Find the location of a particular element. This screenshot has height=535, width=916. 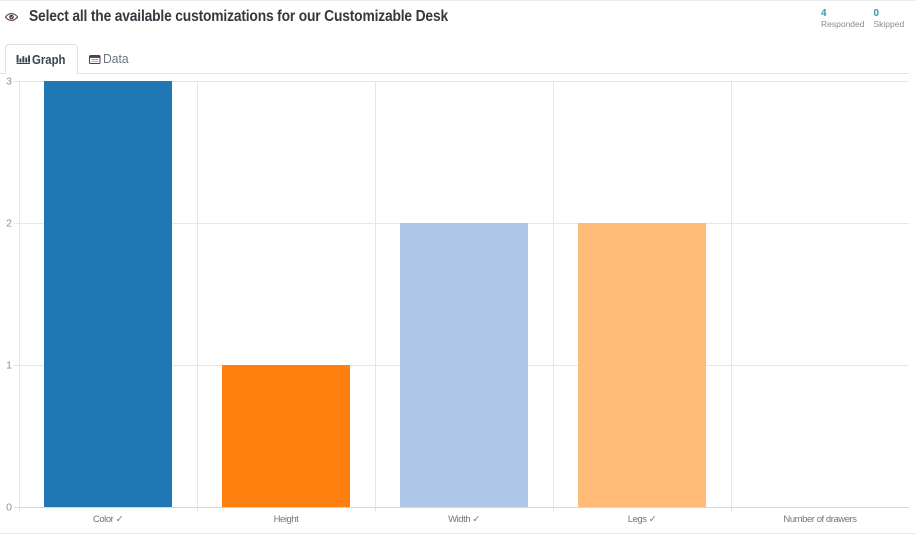

svg-text: Legs ✓ is located at coordinates (642, 519).